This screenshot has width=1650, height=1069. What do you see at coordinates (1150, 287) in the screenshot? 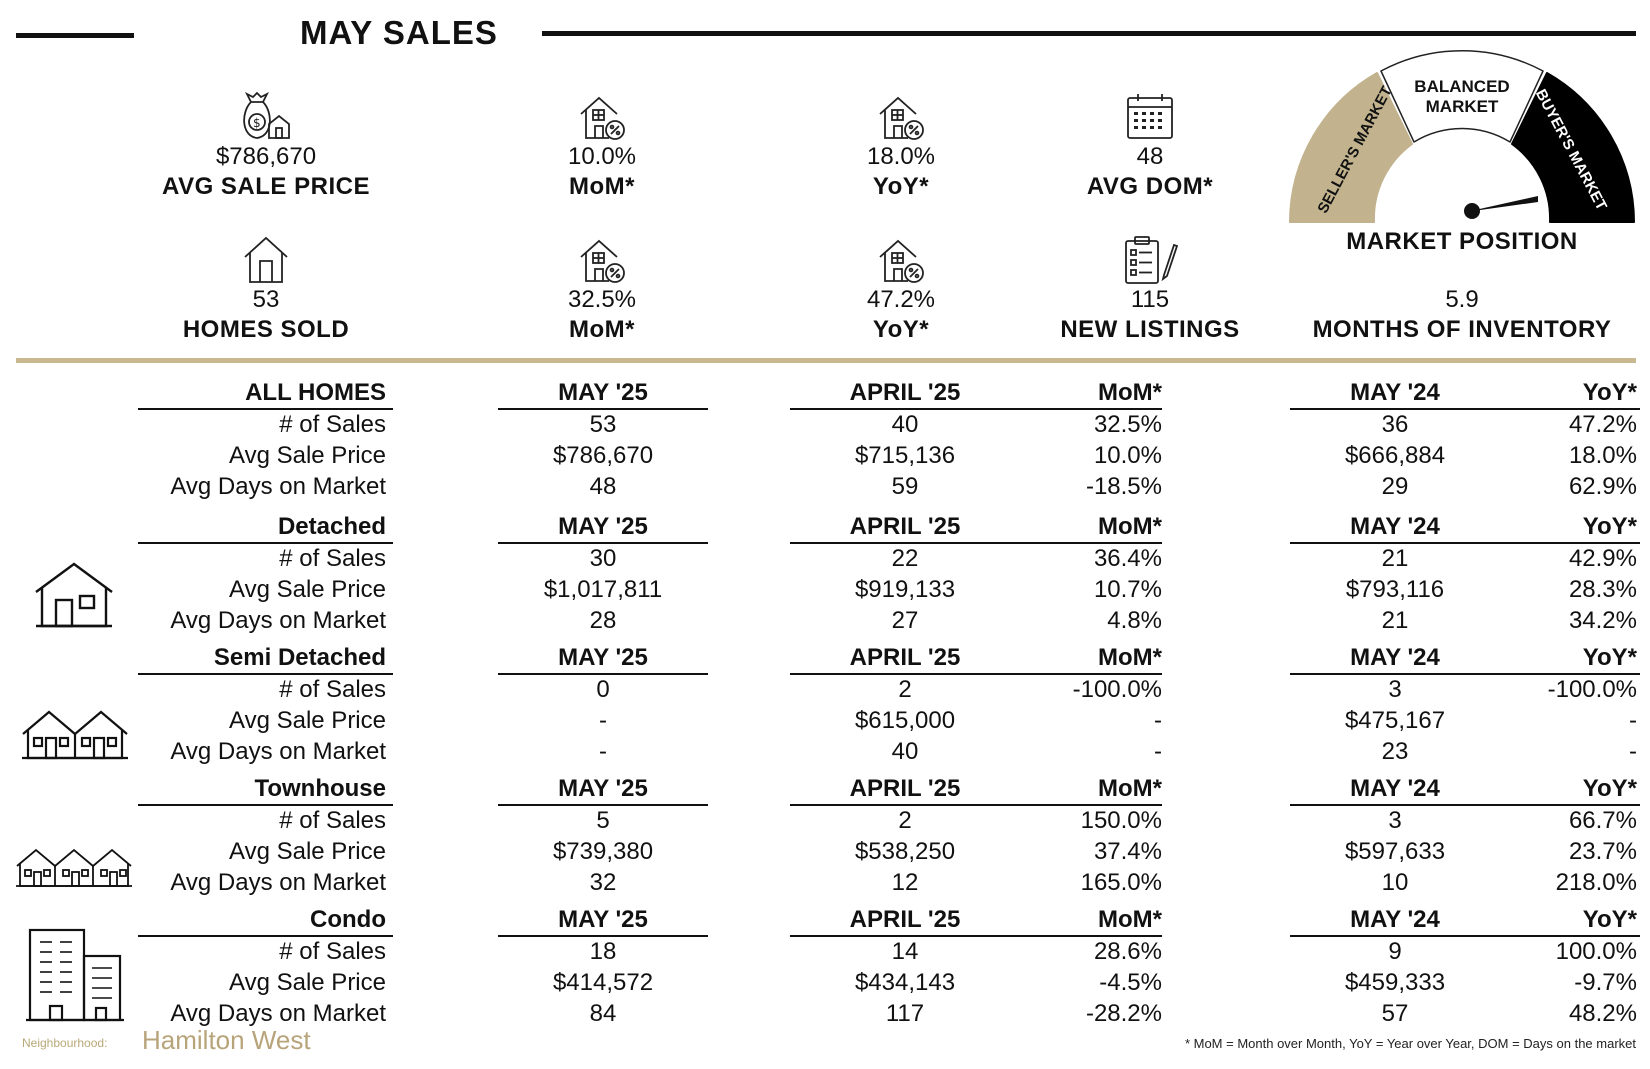
I see `kpi-new-listings: 115 NEW LISTINGS` at bounding box center [1150, 287].